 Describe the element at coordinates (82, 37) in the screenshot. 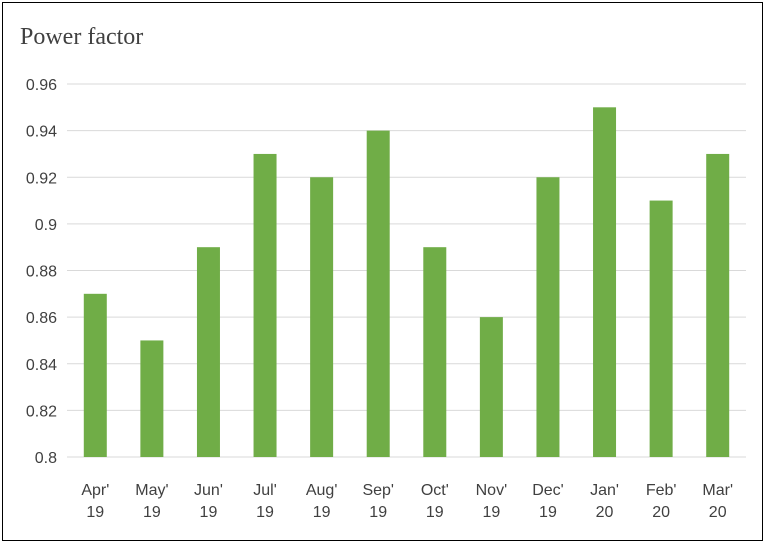

I see `chart-title: Power factor` at that location.